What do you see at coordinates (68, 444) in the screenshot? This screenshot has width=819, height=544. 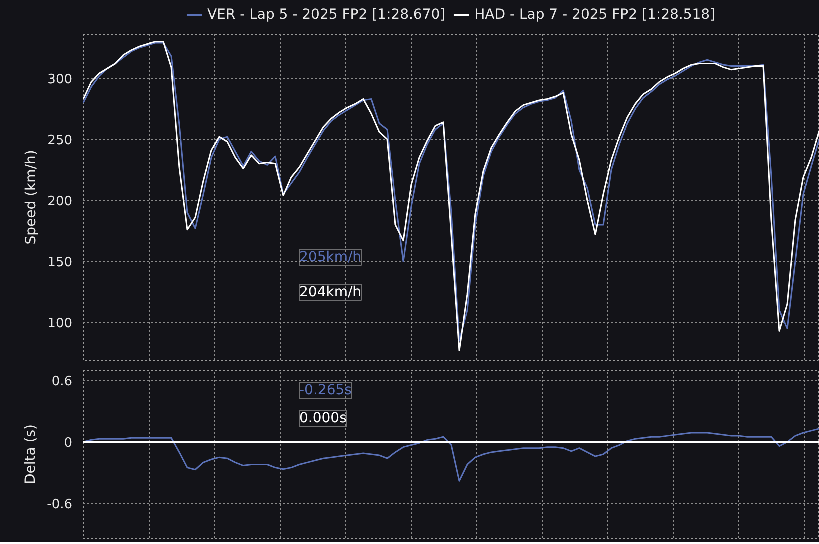 I see `y-tick-label: 0` at bounding box center [68, 444].